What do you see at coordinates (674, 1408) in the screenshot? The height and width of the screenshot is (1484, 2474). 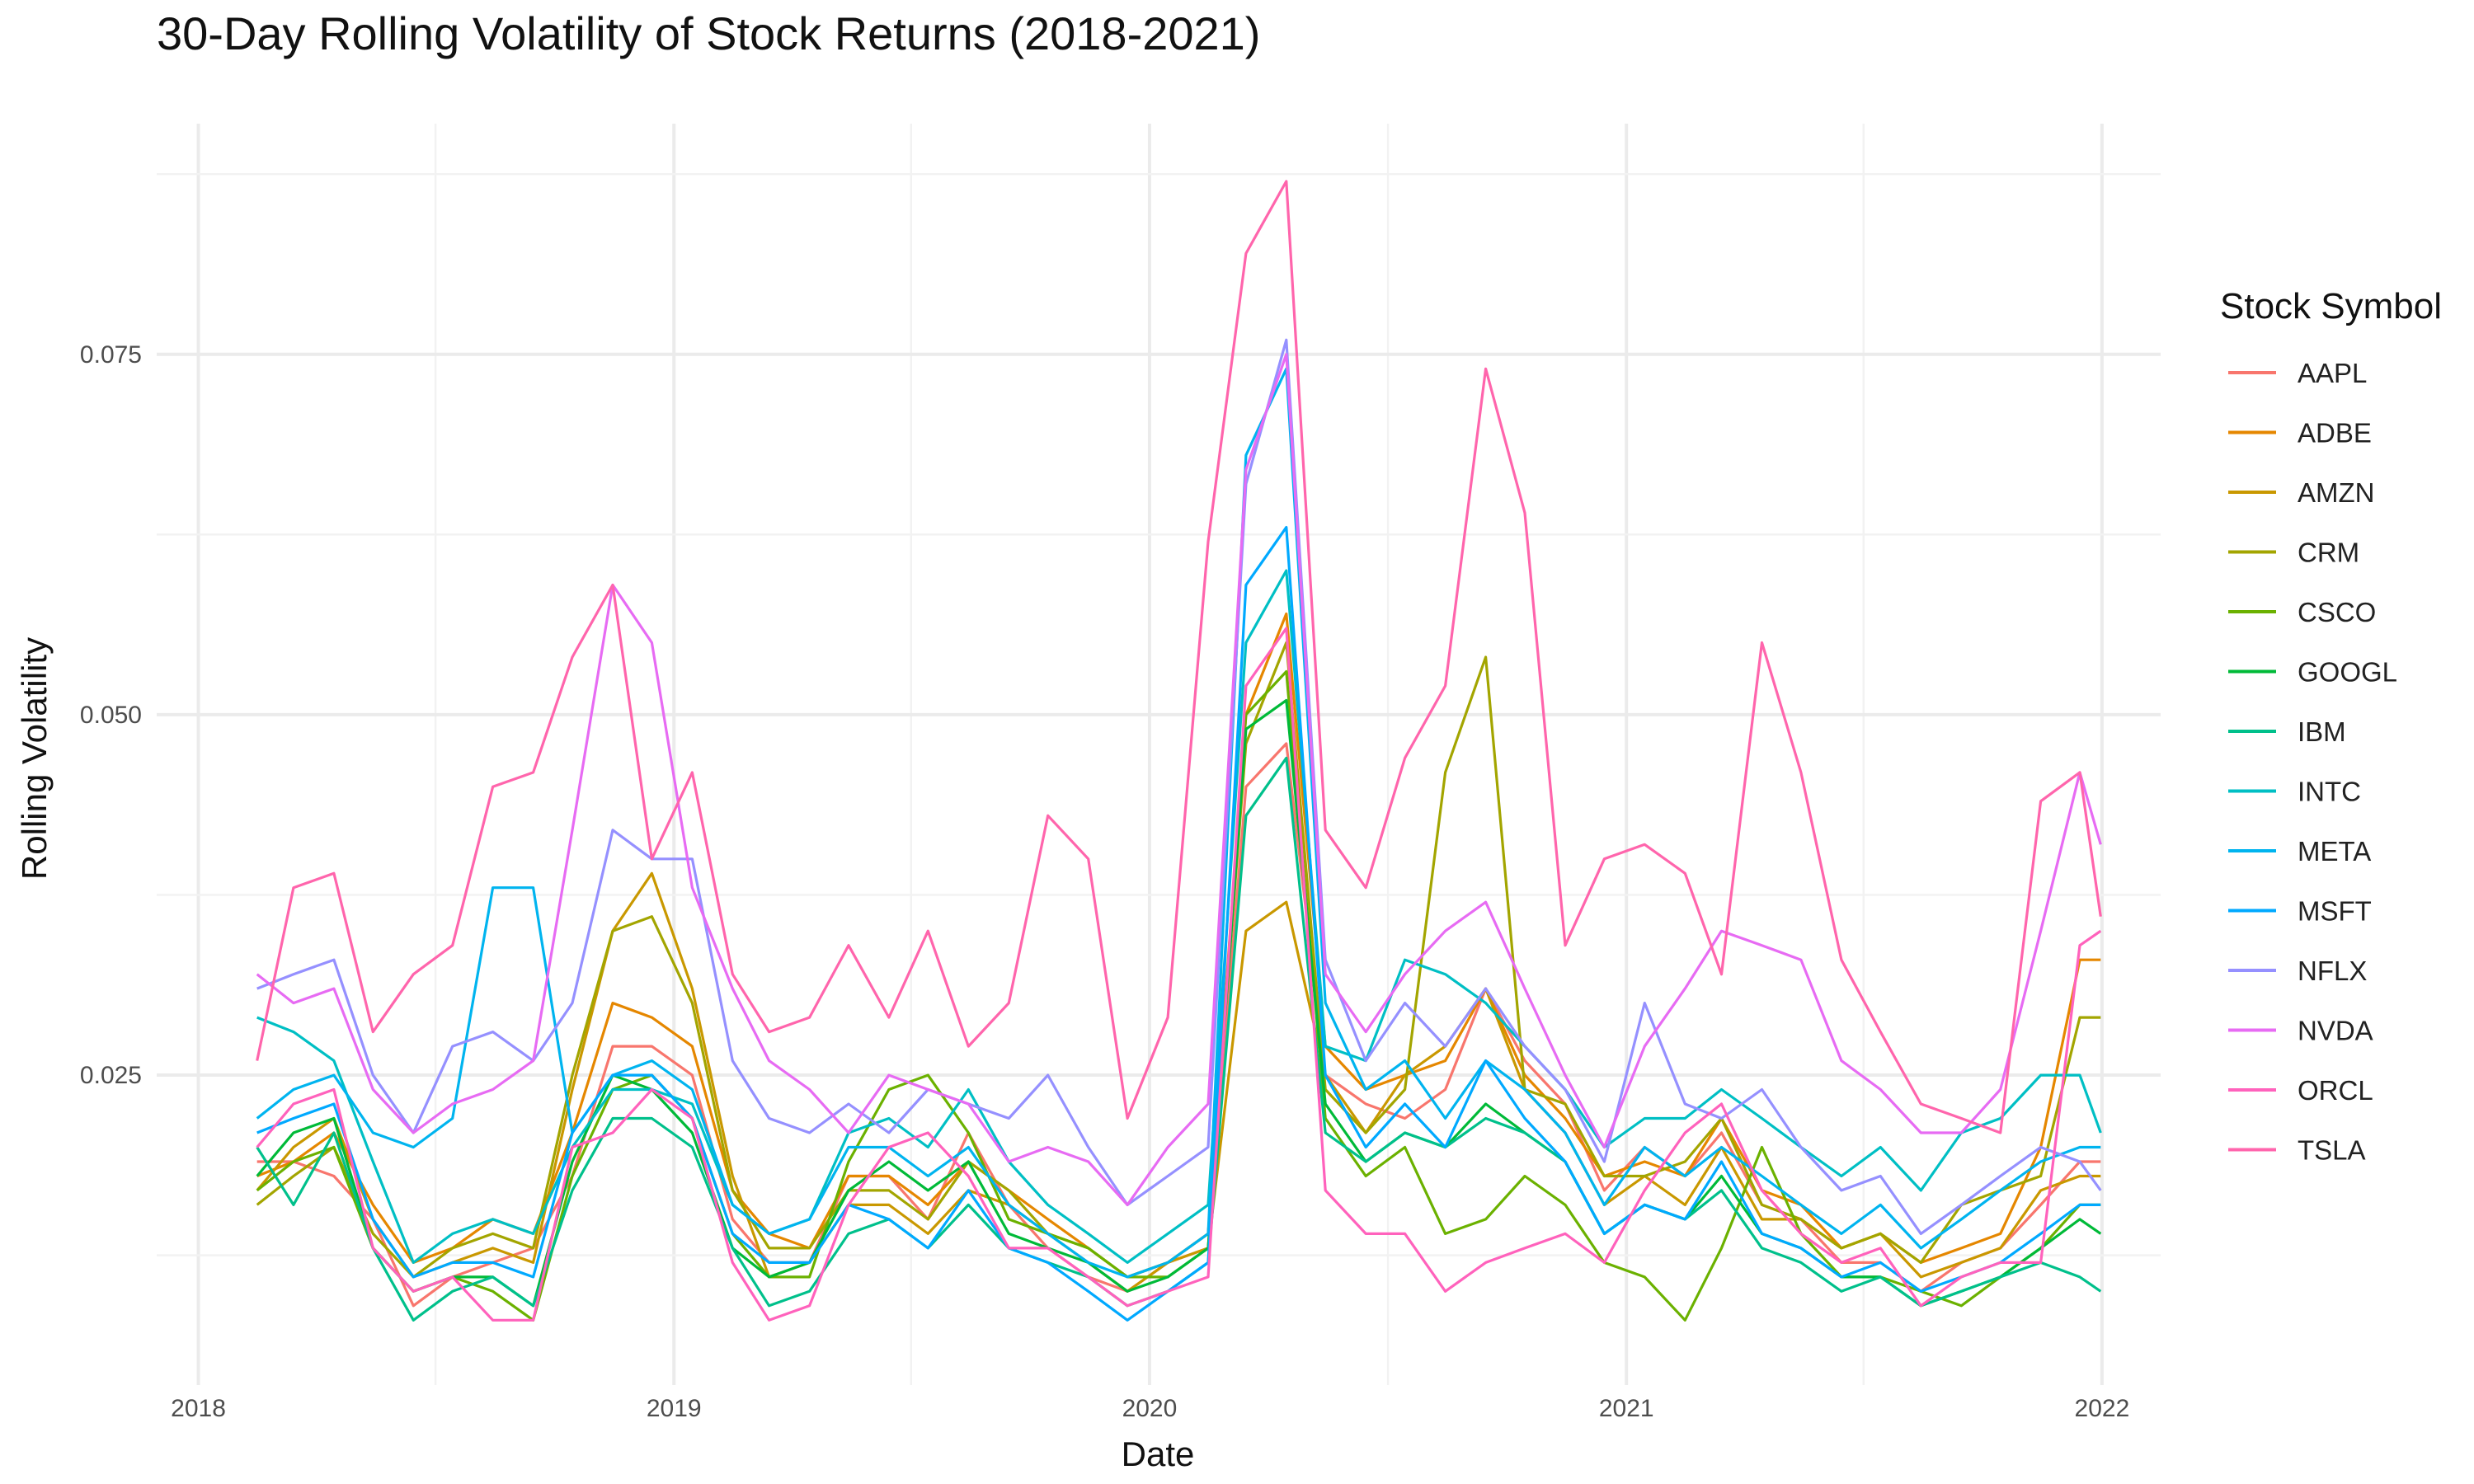 I see `x-tick-label: 2019` at bounding box center [674, 1408].